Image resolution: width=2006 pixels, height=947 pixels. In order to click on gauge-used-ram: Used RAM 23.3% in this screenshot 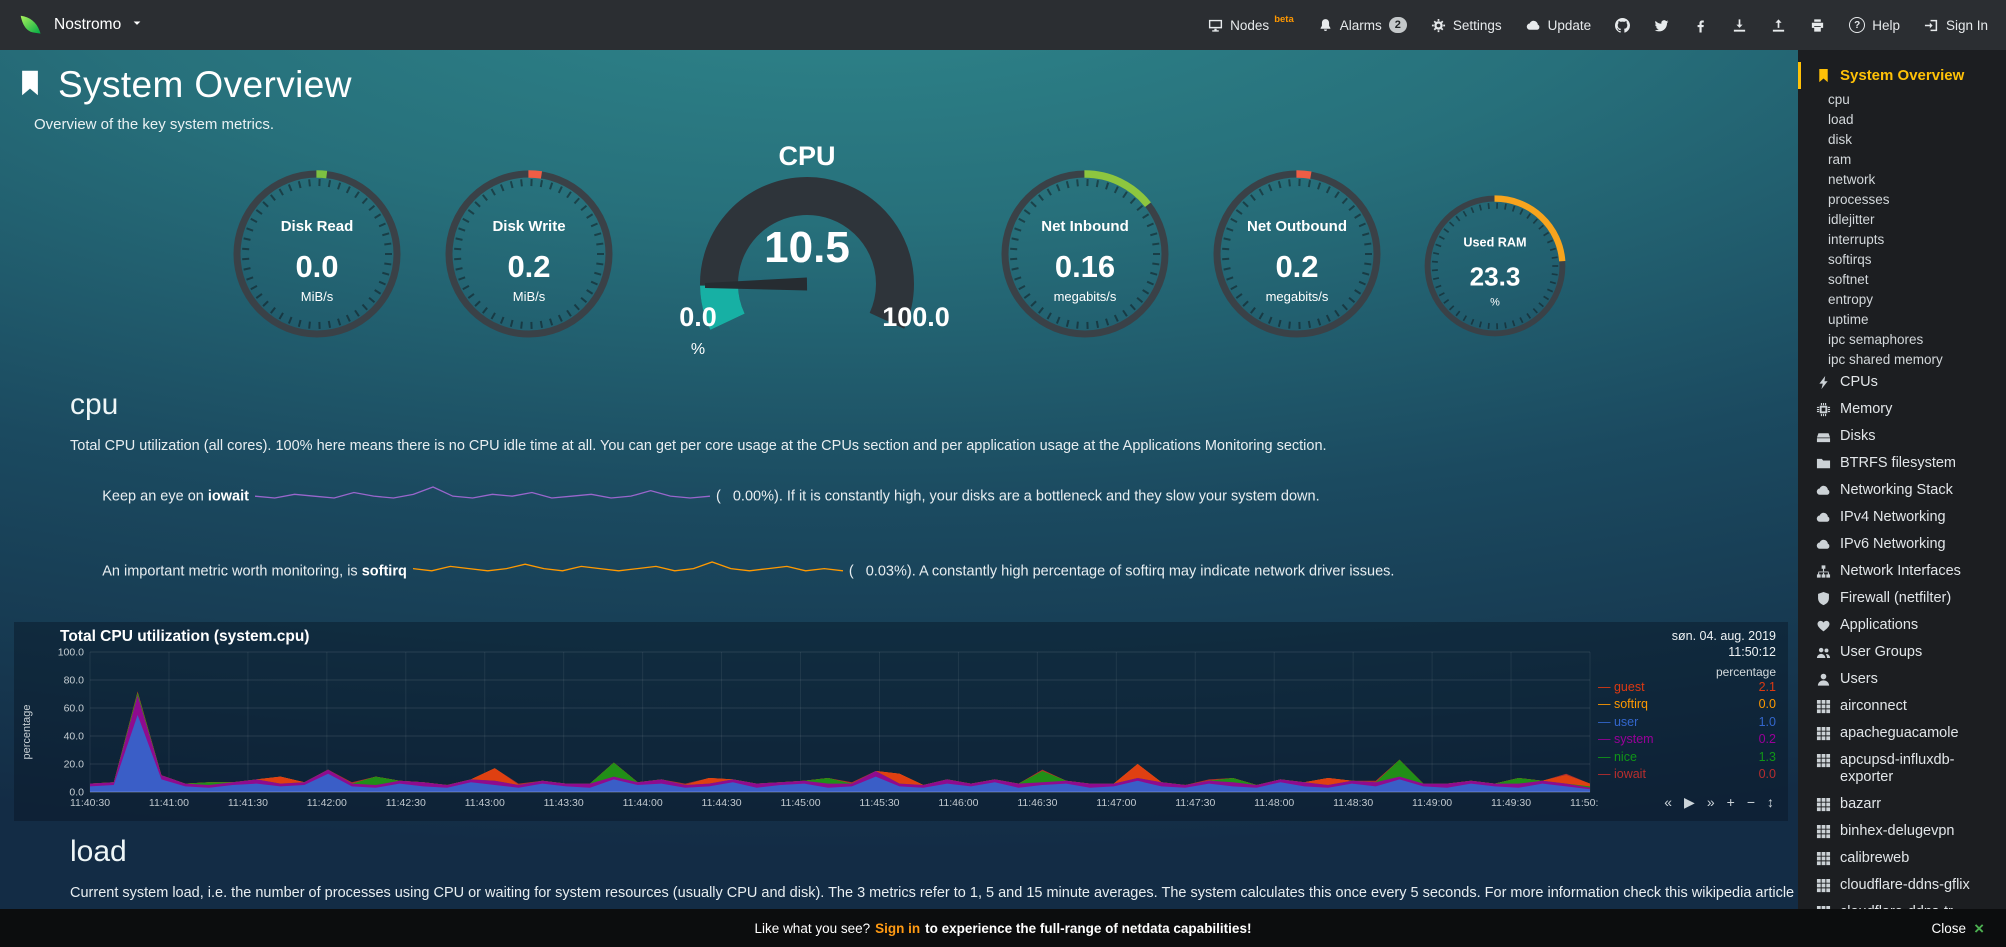, I will do `click(1495, 268)`.